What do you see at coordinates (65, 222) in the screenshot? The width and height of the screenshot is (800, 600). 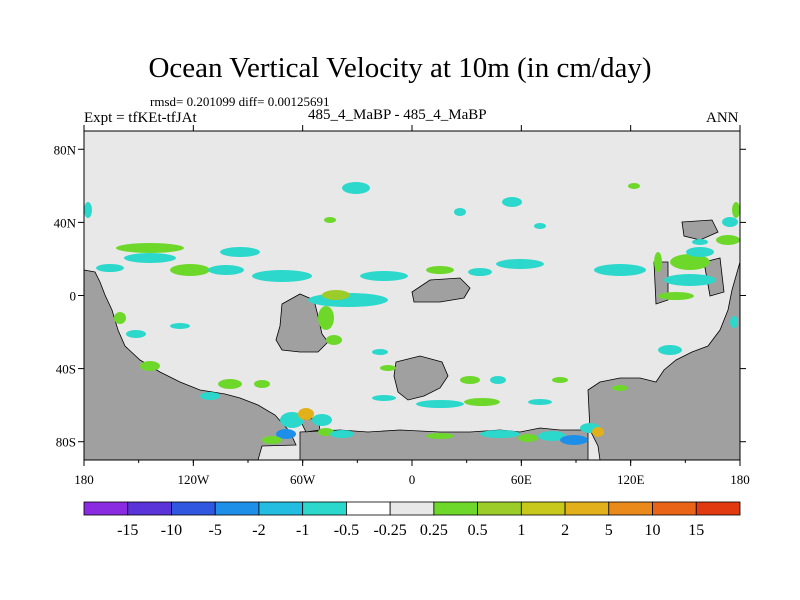 I see `y-tick-label: 40N` at bounding box center [65, 222].